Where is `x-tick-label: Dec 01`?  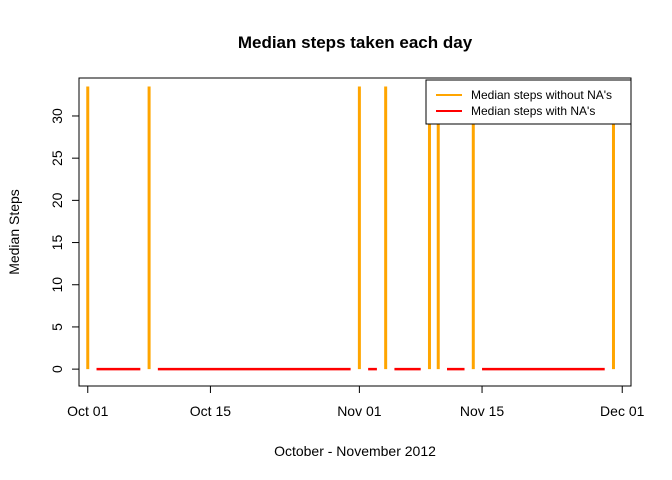 x-tick-label: Dec 01 is located at coordinates (622, 411).